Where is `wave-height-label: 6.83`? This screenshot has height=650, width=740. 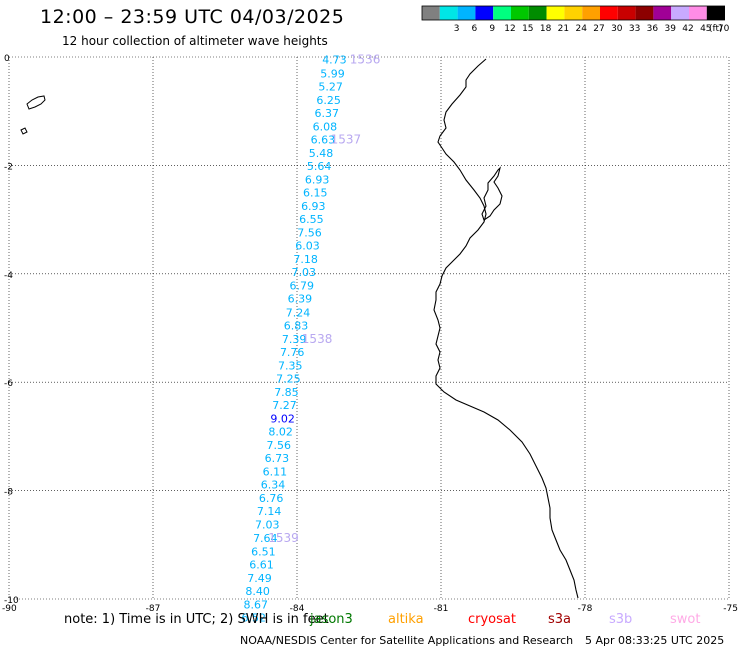 wave-height-label: 6.83 is located at coordinates (296, 325).